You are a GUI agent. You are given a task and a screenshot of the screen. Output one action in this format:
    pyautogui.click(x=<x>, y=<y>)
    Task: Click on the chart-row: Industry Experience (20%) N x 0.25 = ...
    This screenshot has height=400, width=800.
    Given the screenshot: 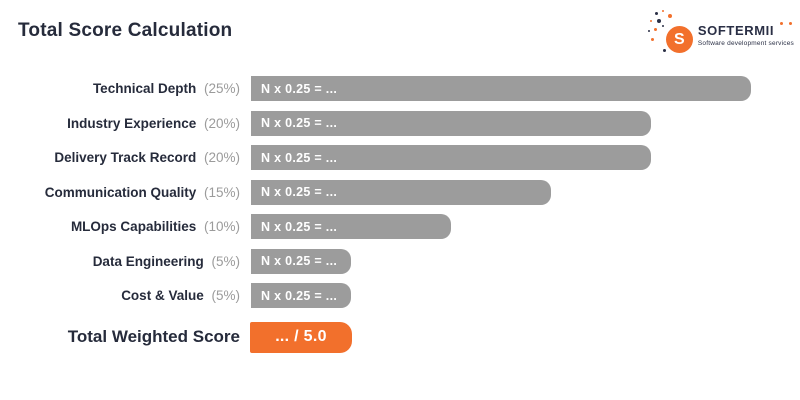 What is the action you would take?
    pyautogui.click(x=400, y=123)
    